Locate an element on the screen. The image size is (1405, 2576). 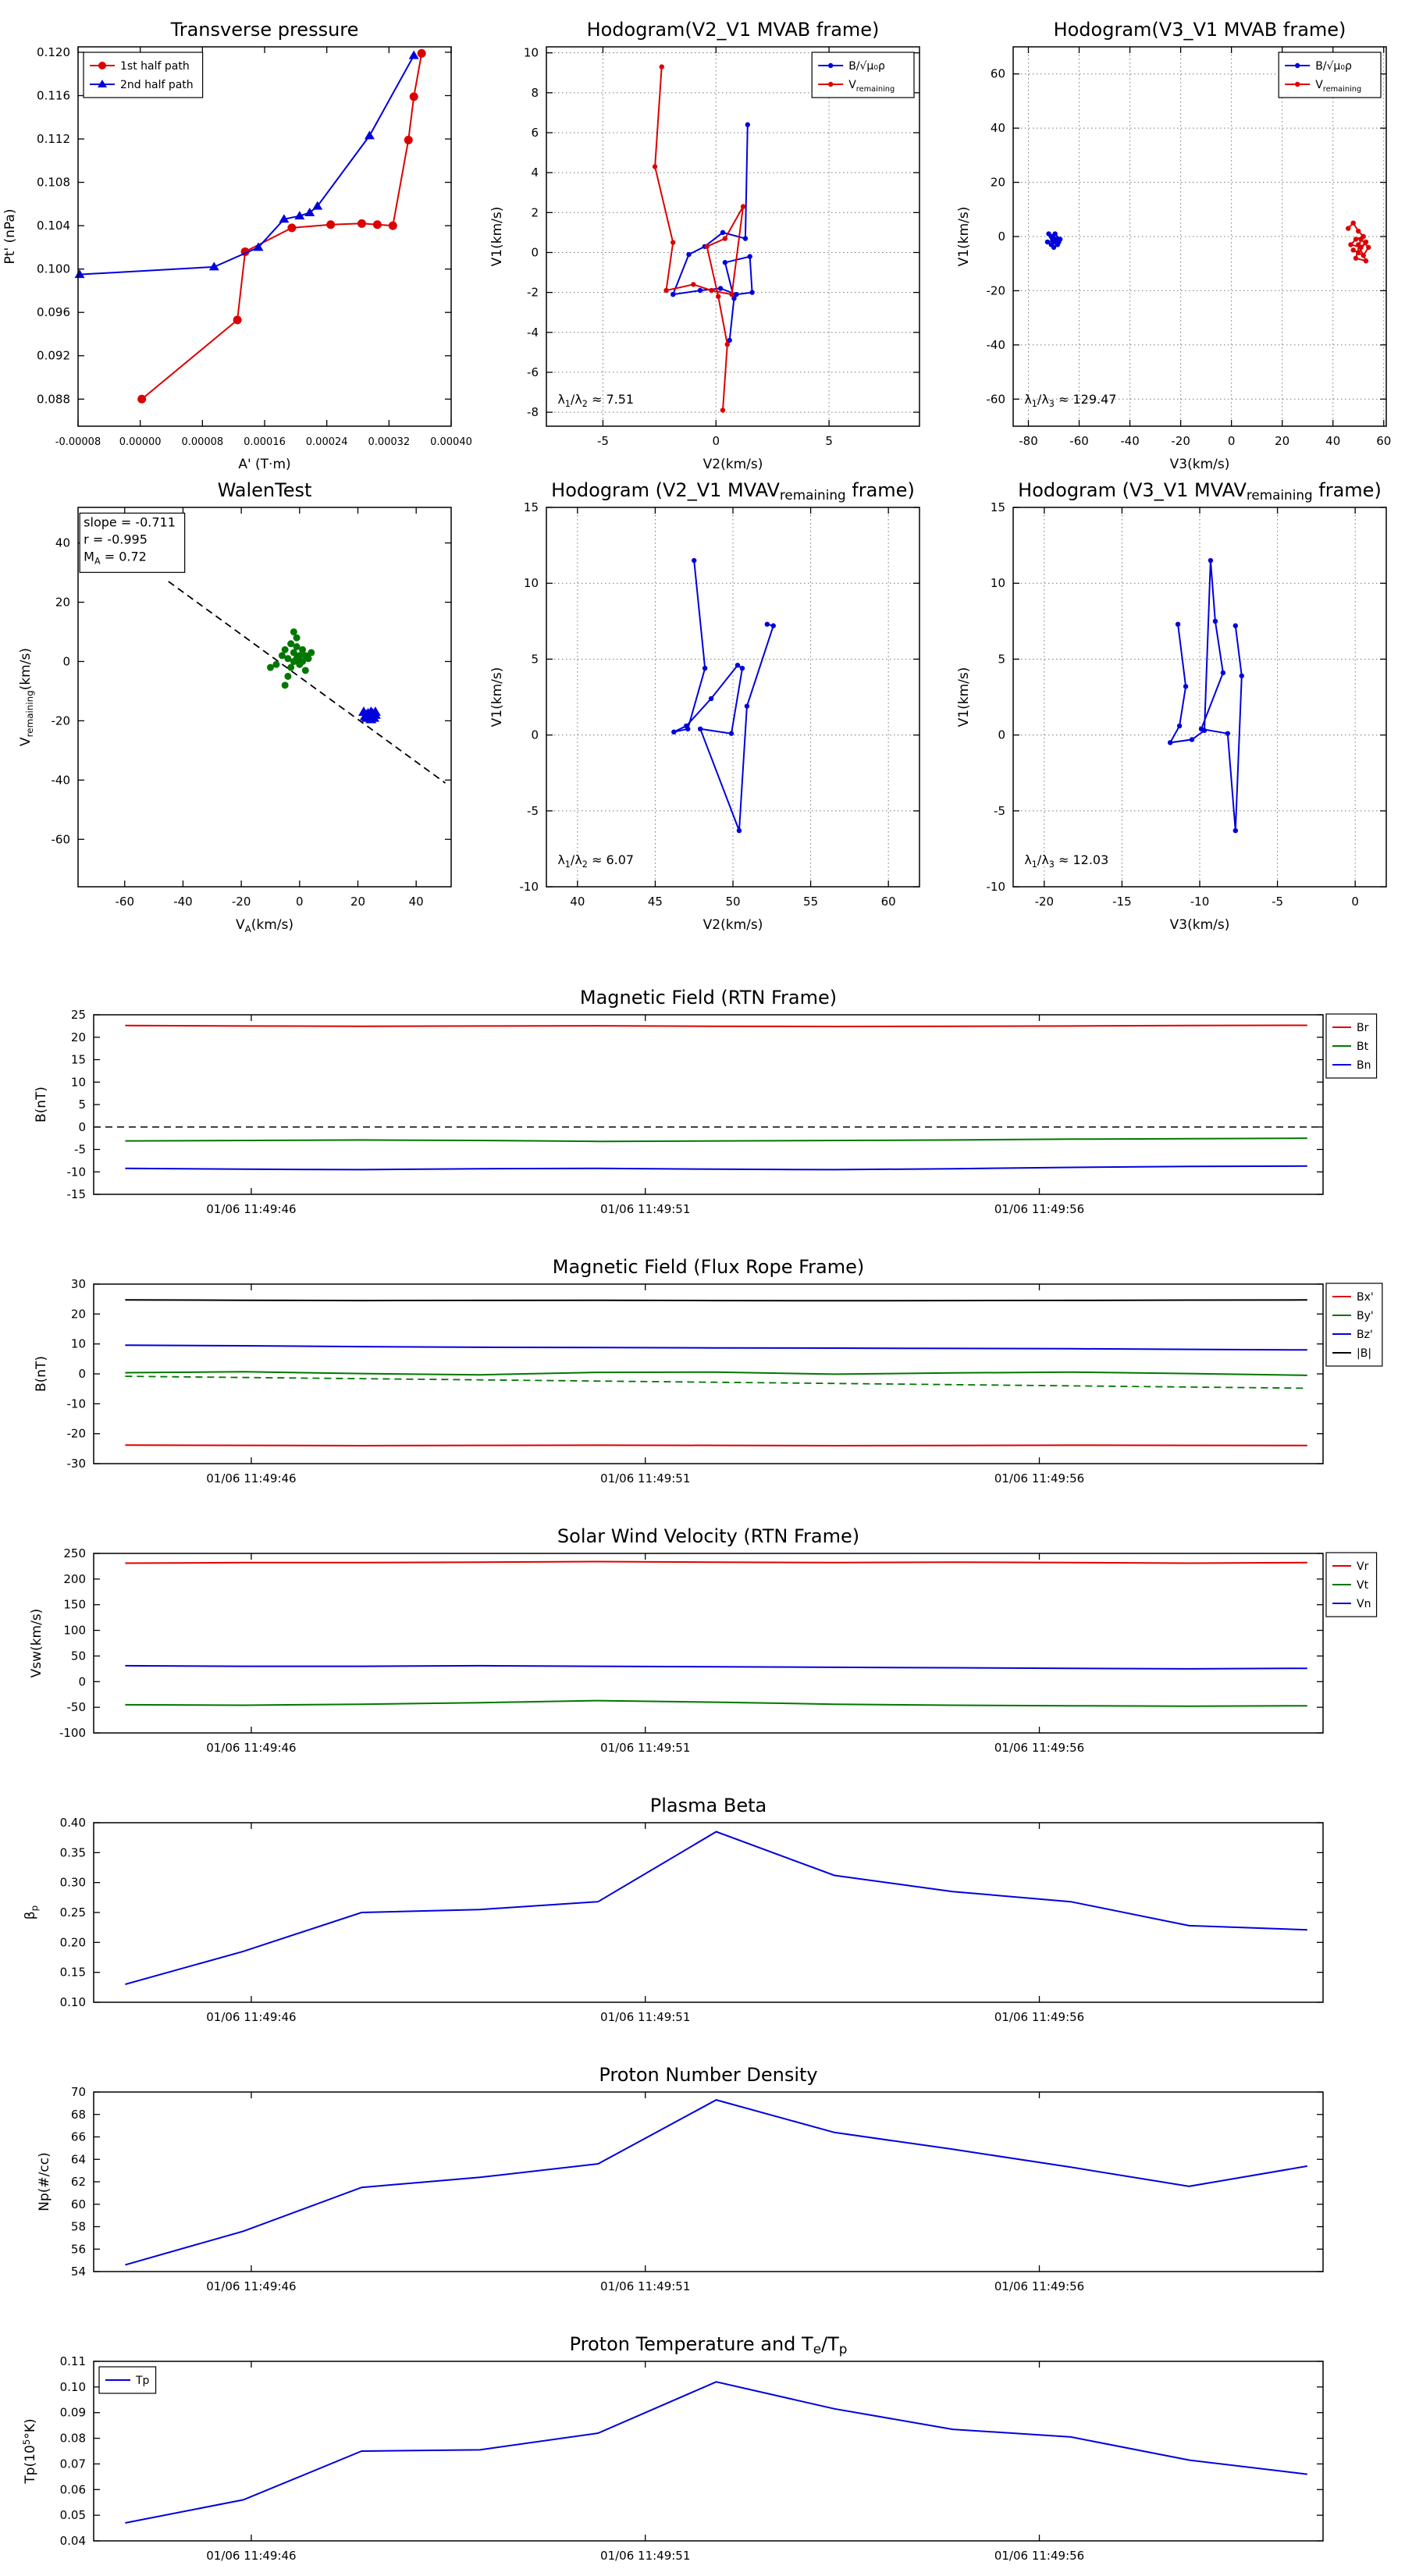
y-tick-label: 70 is located at coordinates (78, 2092).